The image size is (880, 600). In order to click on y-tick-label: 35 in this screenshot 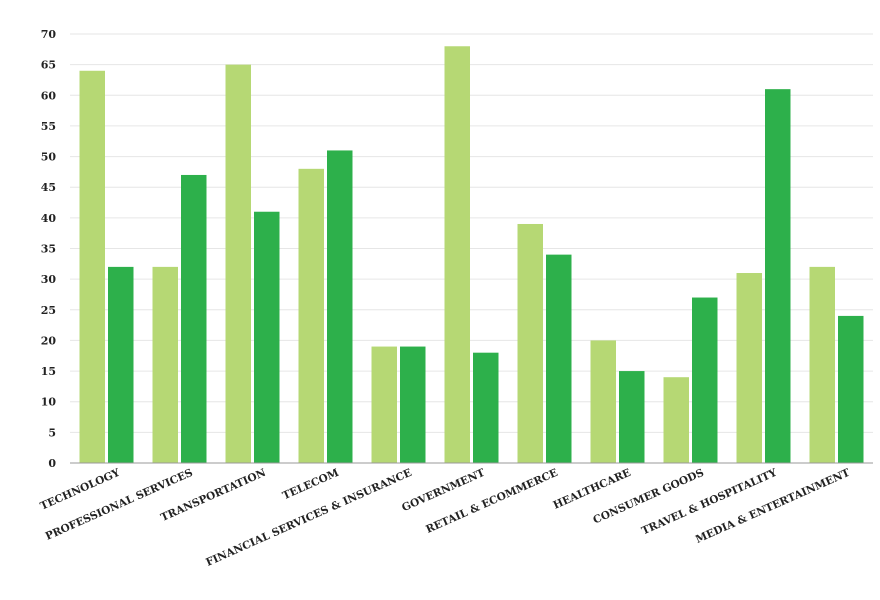, I will do `click(48, 249)`.